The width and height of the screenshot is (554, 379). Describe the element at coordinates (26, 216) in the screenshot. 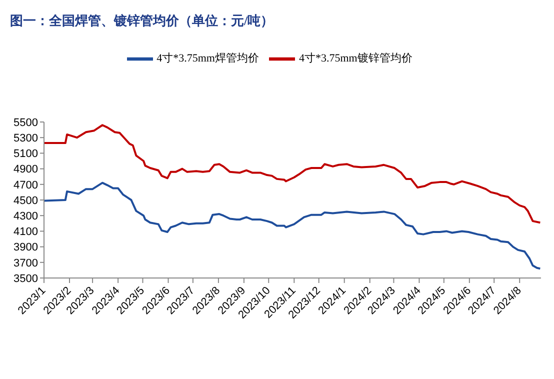

I see `y-tick-label: 4300` at that location.